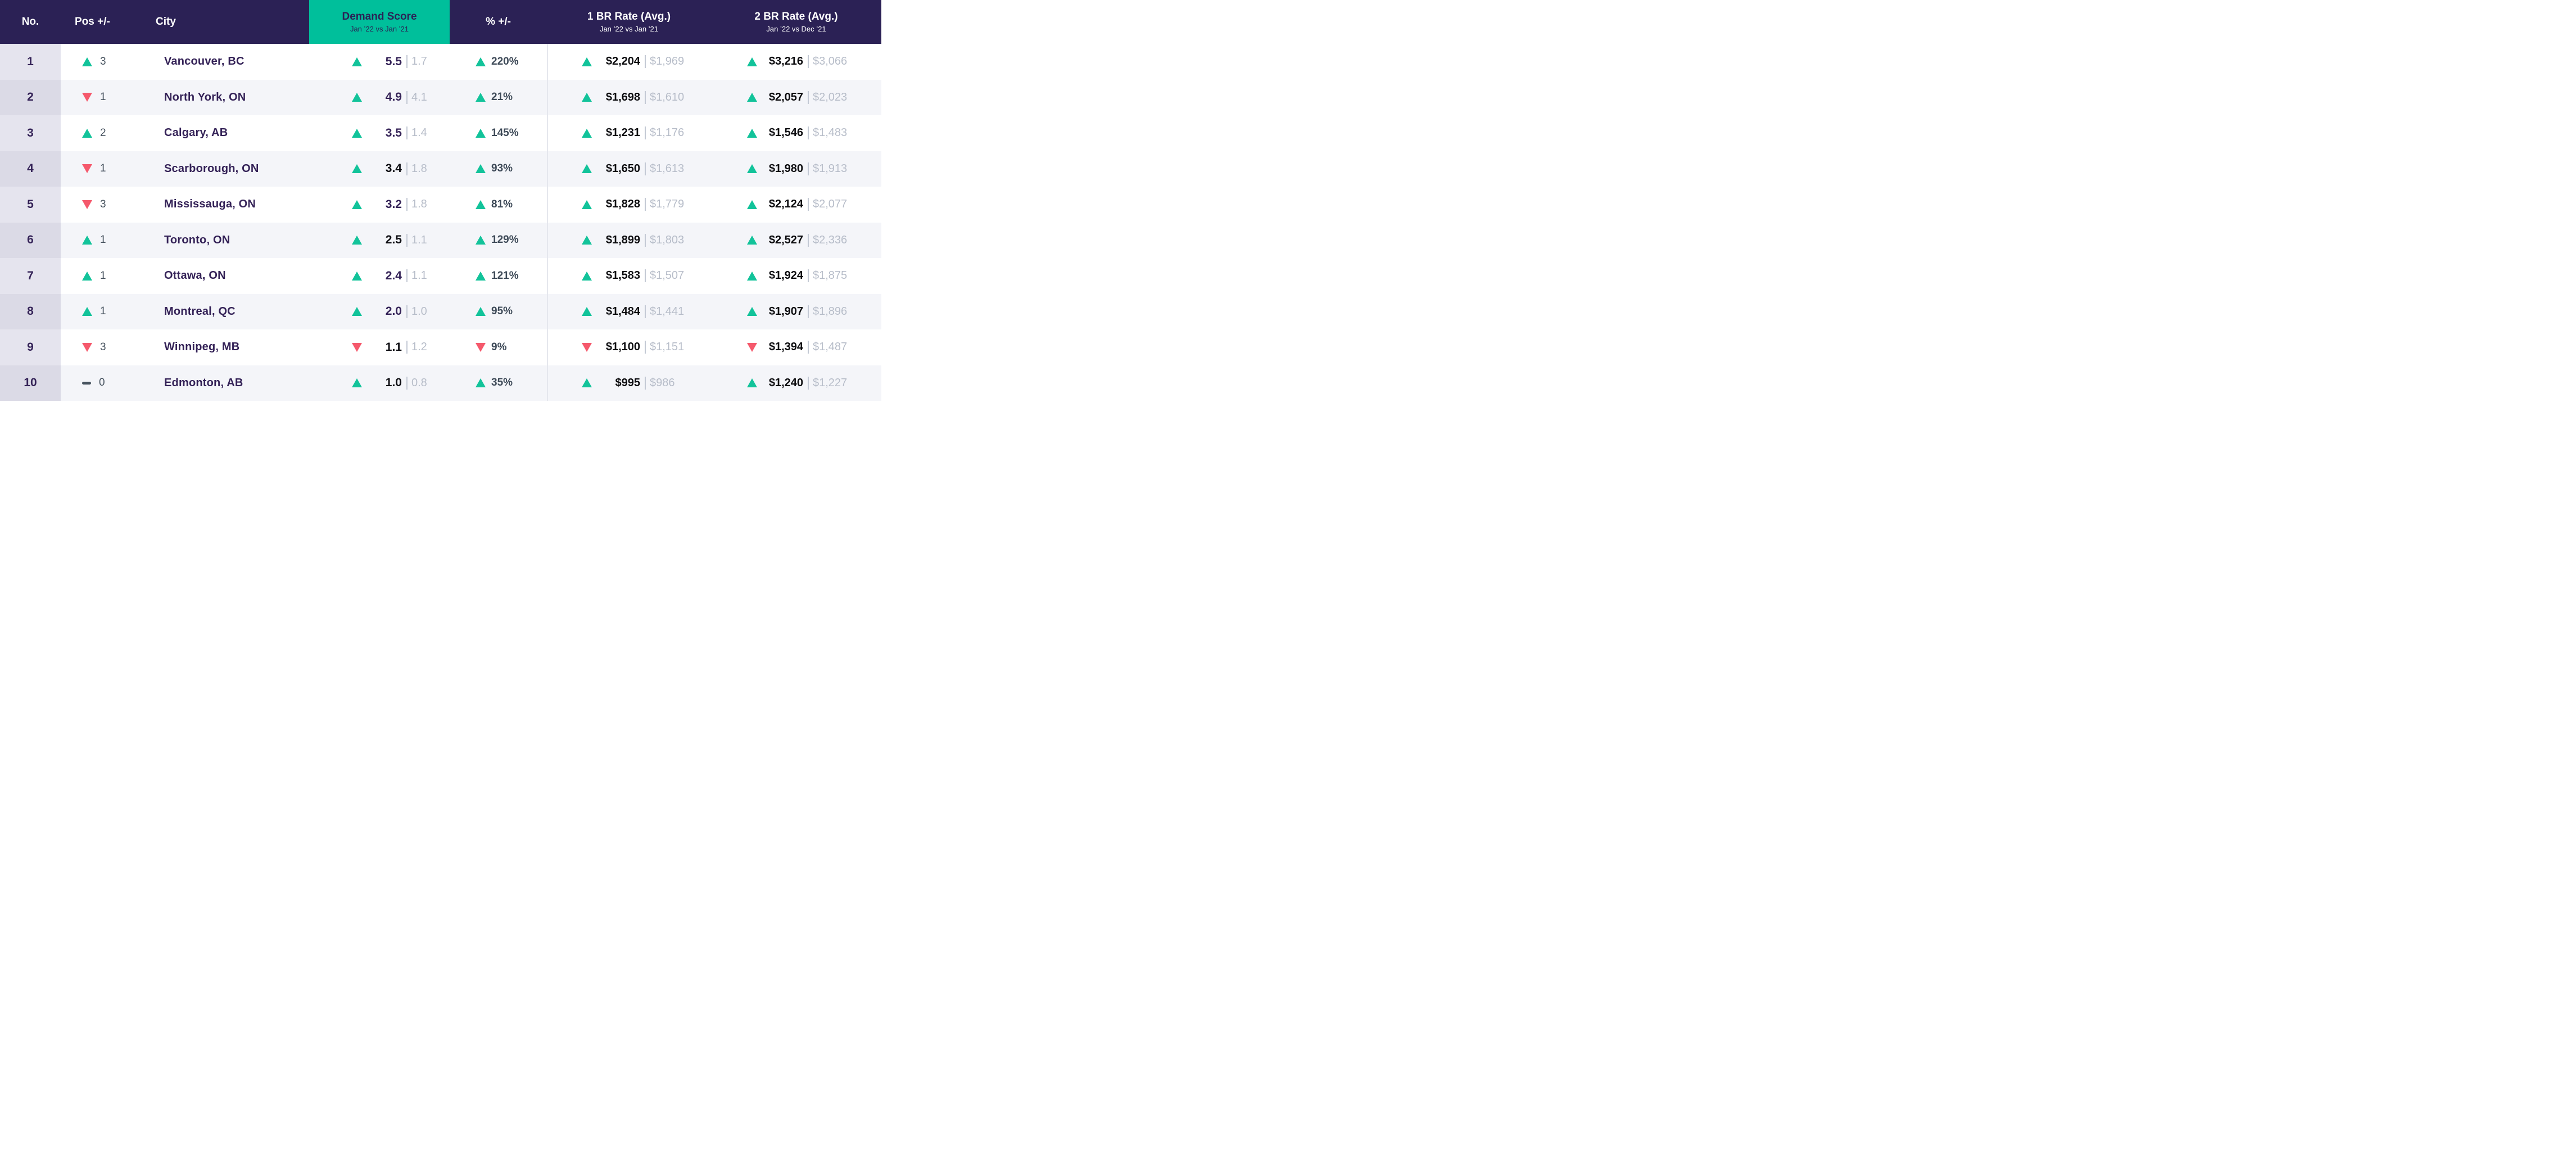 The image size is (2576, 1171). Describe the element at coordinates (196, 132) in the screenshot. I see `city-name: Calgary, AB` at that location.